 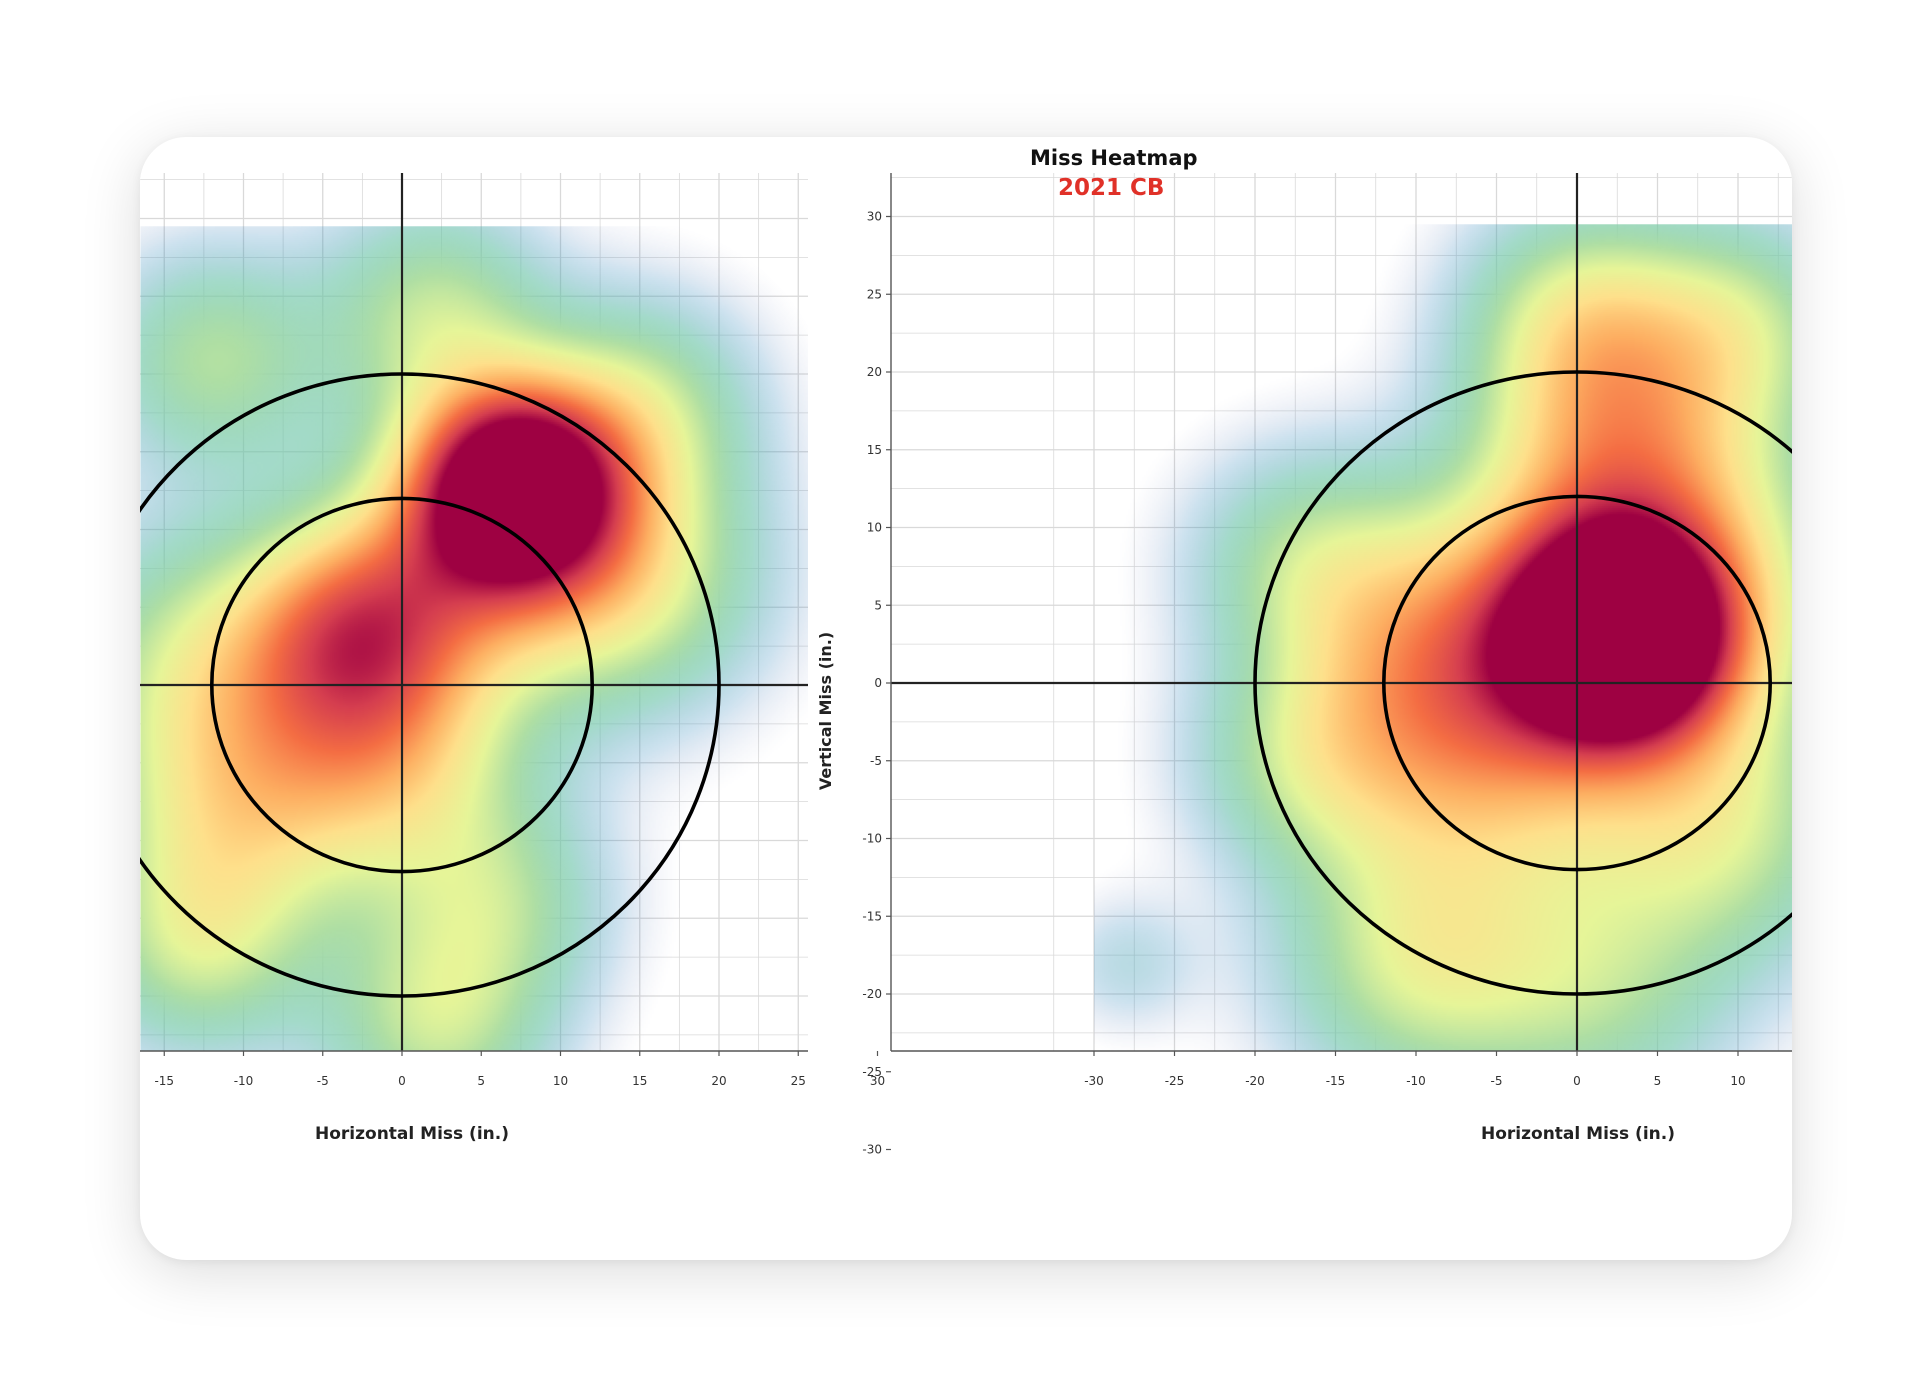 I want to click on x-tick-label: 15, so click(x=639, y=1081).